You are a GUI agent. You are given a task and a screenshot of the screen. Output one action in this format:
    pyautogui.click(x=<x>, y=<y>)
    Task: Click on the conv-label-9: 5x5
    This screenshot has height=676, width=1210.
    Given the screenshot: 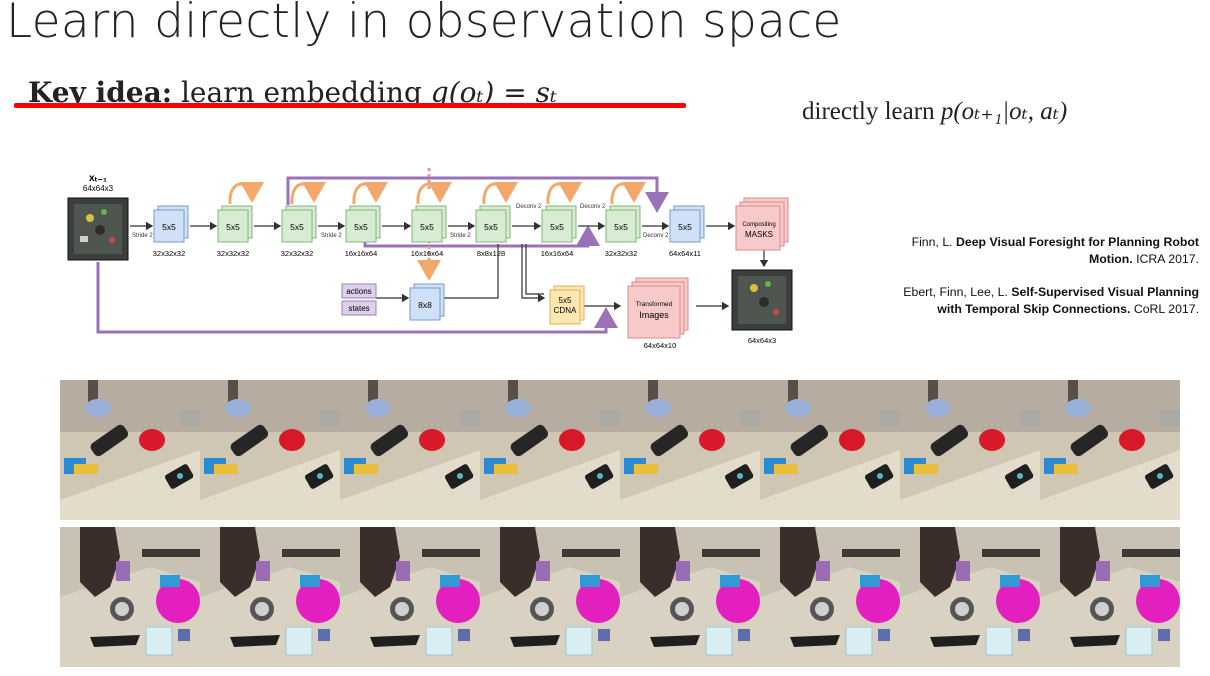 What is the action you would take?
    pyautogui.click(x=685, y=227)
    